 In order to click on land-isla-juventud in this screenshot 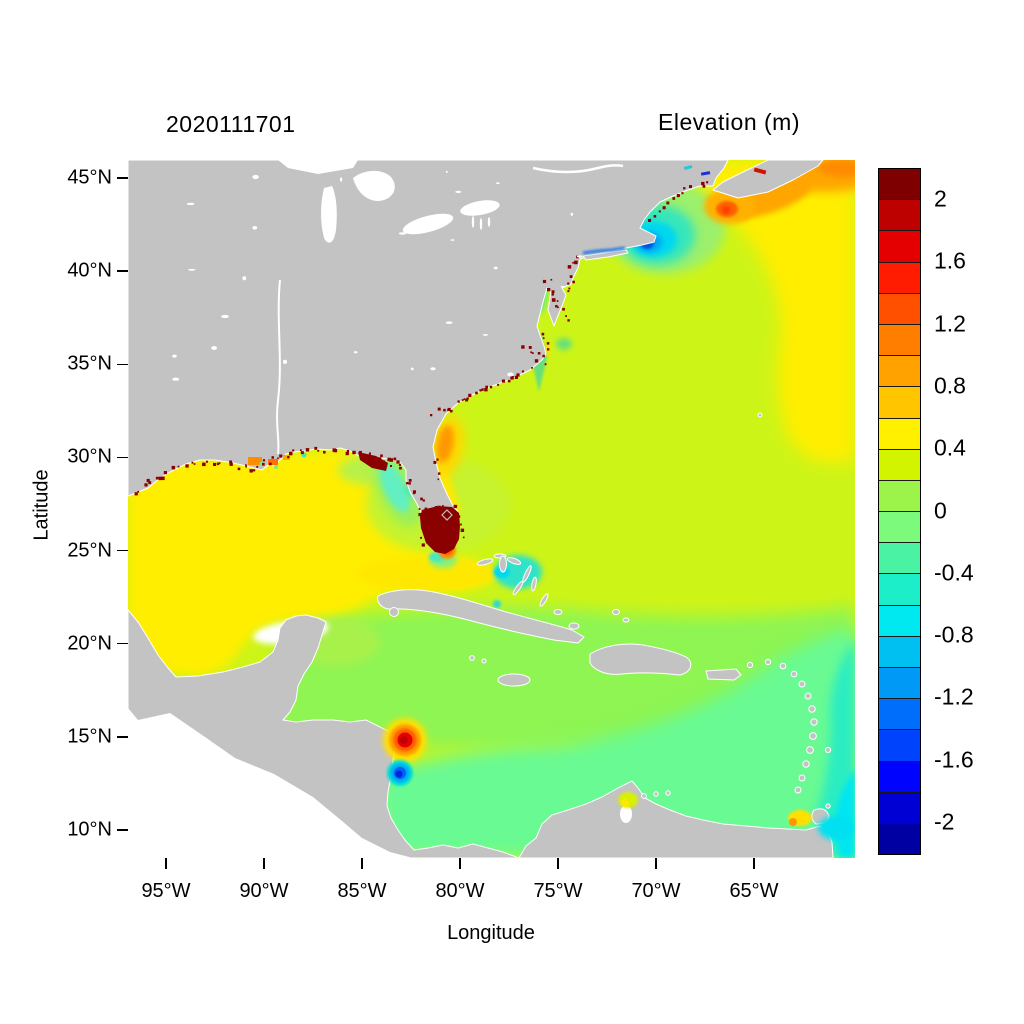, I will do `click(394, 612)`.